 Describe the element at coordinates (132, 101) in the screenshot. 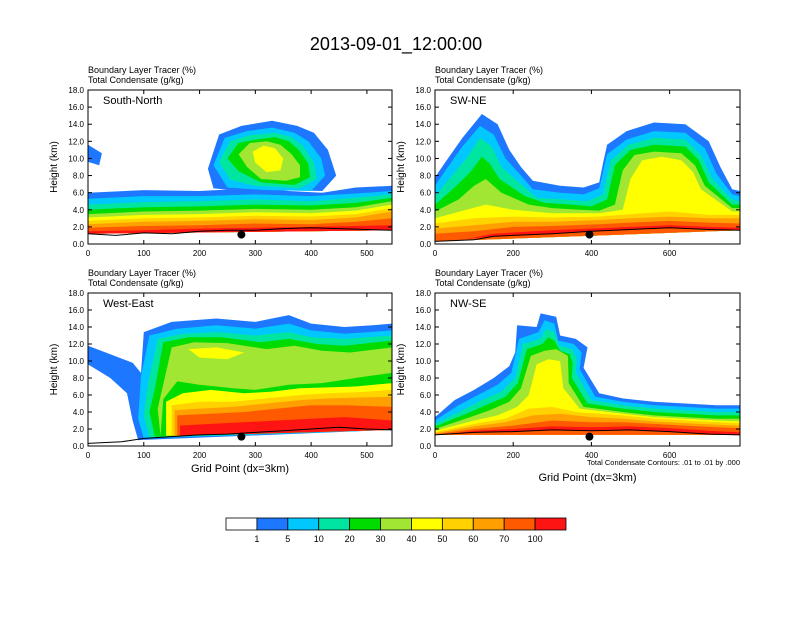

I see `panel-label: South-North` at that location.